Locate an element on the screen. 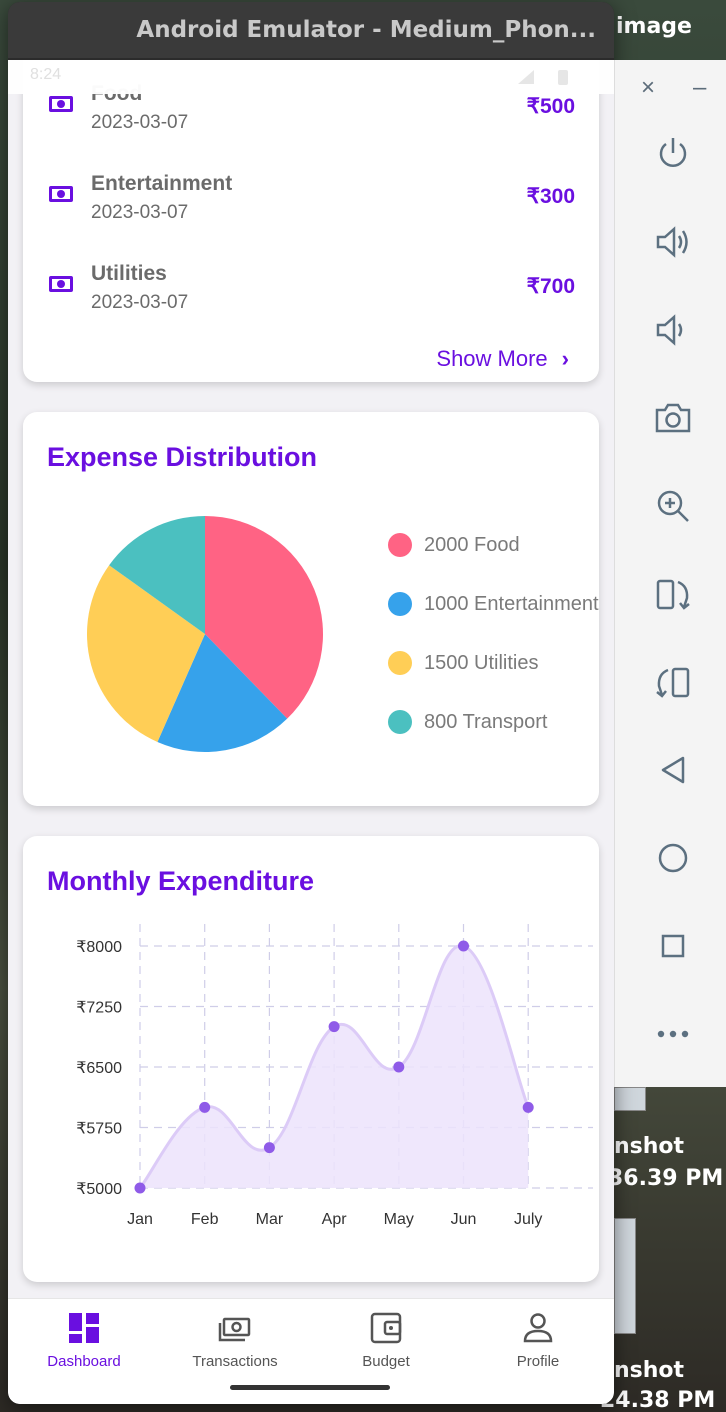 The image size is (726, 1412). status-time: 8:24 is located at coordinates (46, 74).